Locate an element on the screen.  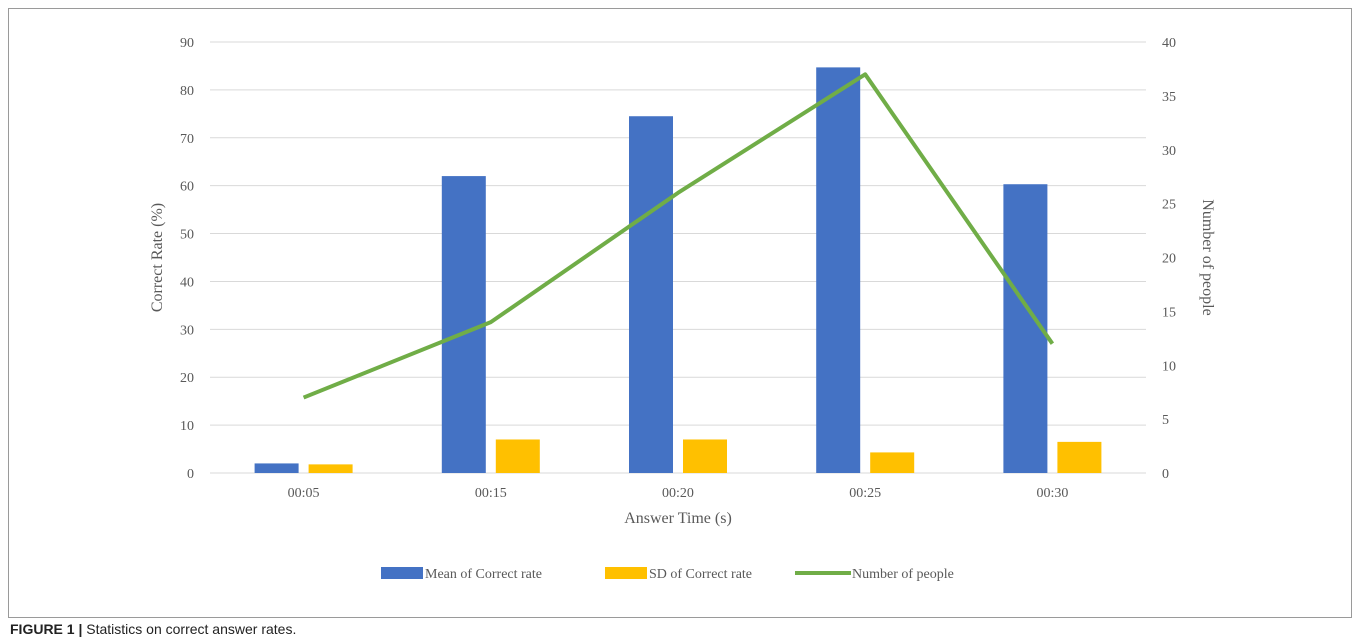
y2-tick-label: 0 is located at coordinates (1165, 474).